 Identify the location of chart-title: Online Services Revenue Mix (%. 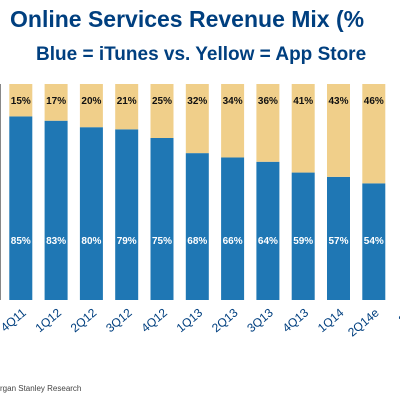
(187, 19).